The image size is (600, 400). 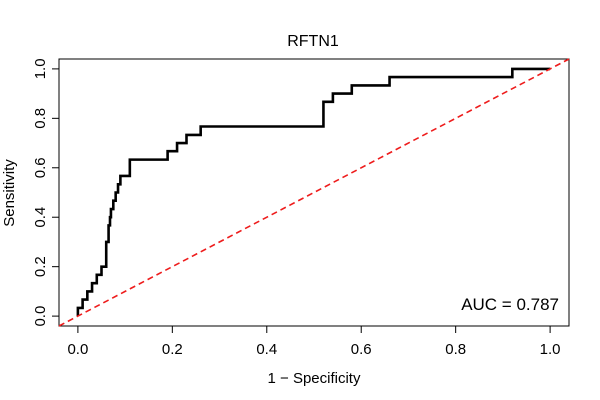 I want to click on y-tick-label: 0.8, so click(x=40, y=118).